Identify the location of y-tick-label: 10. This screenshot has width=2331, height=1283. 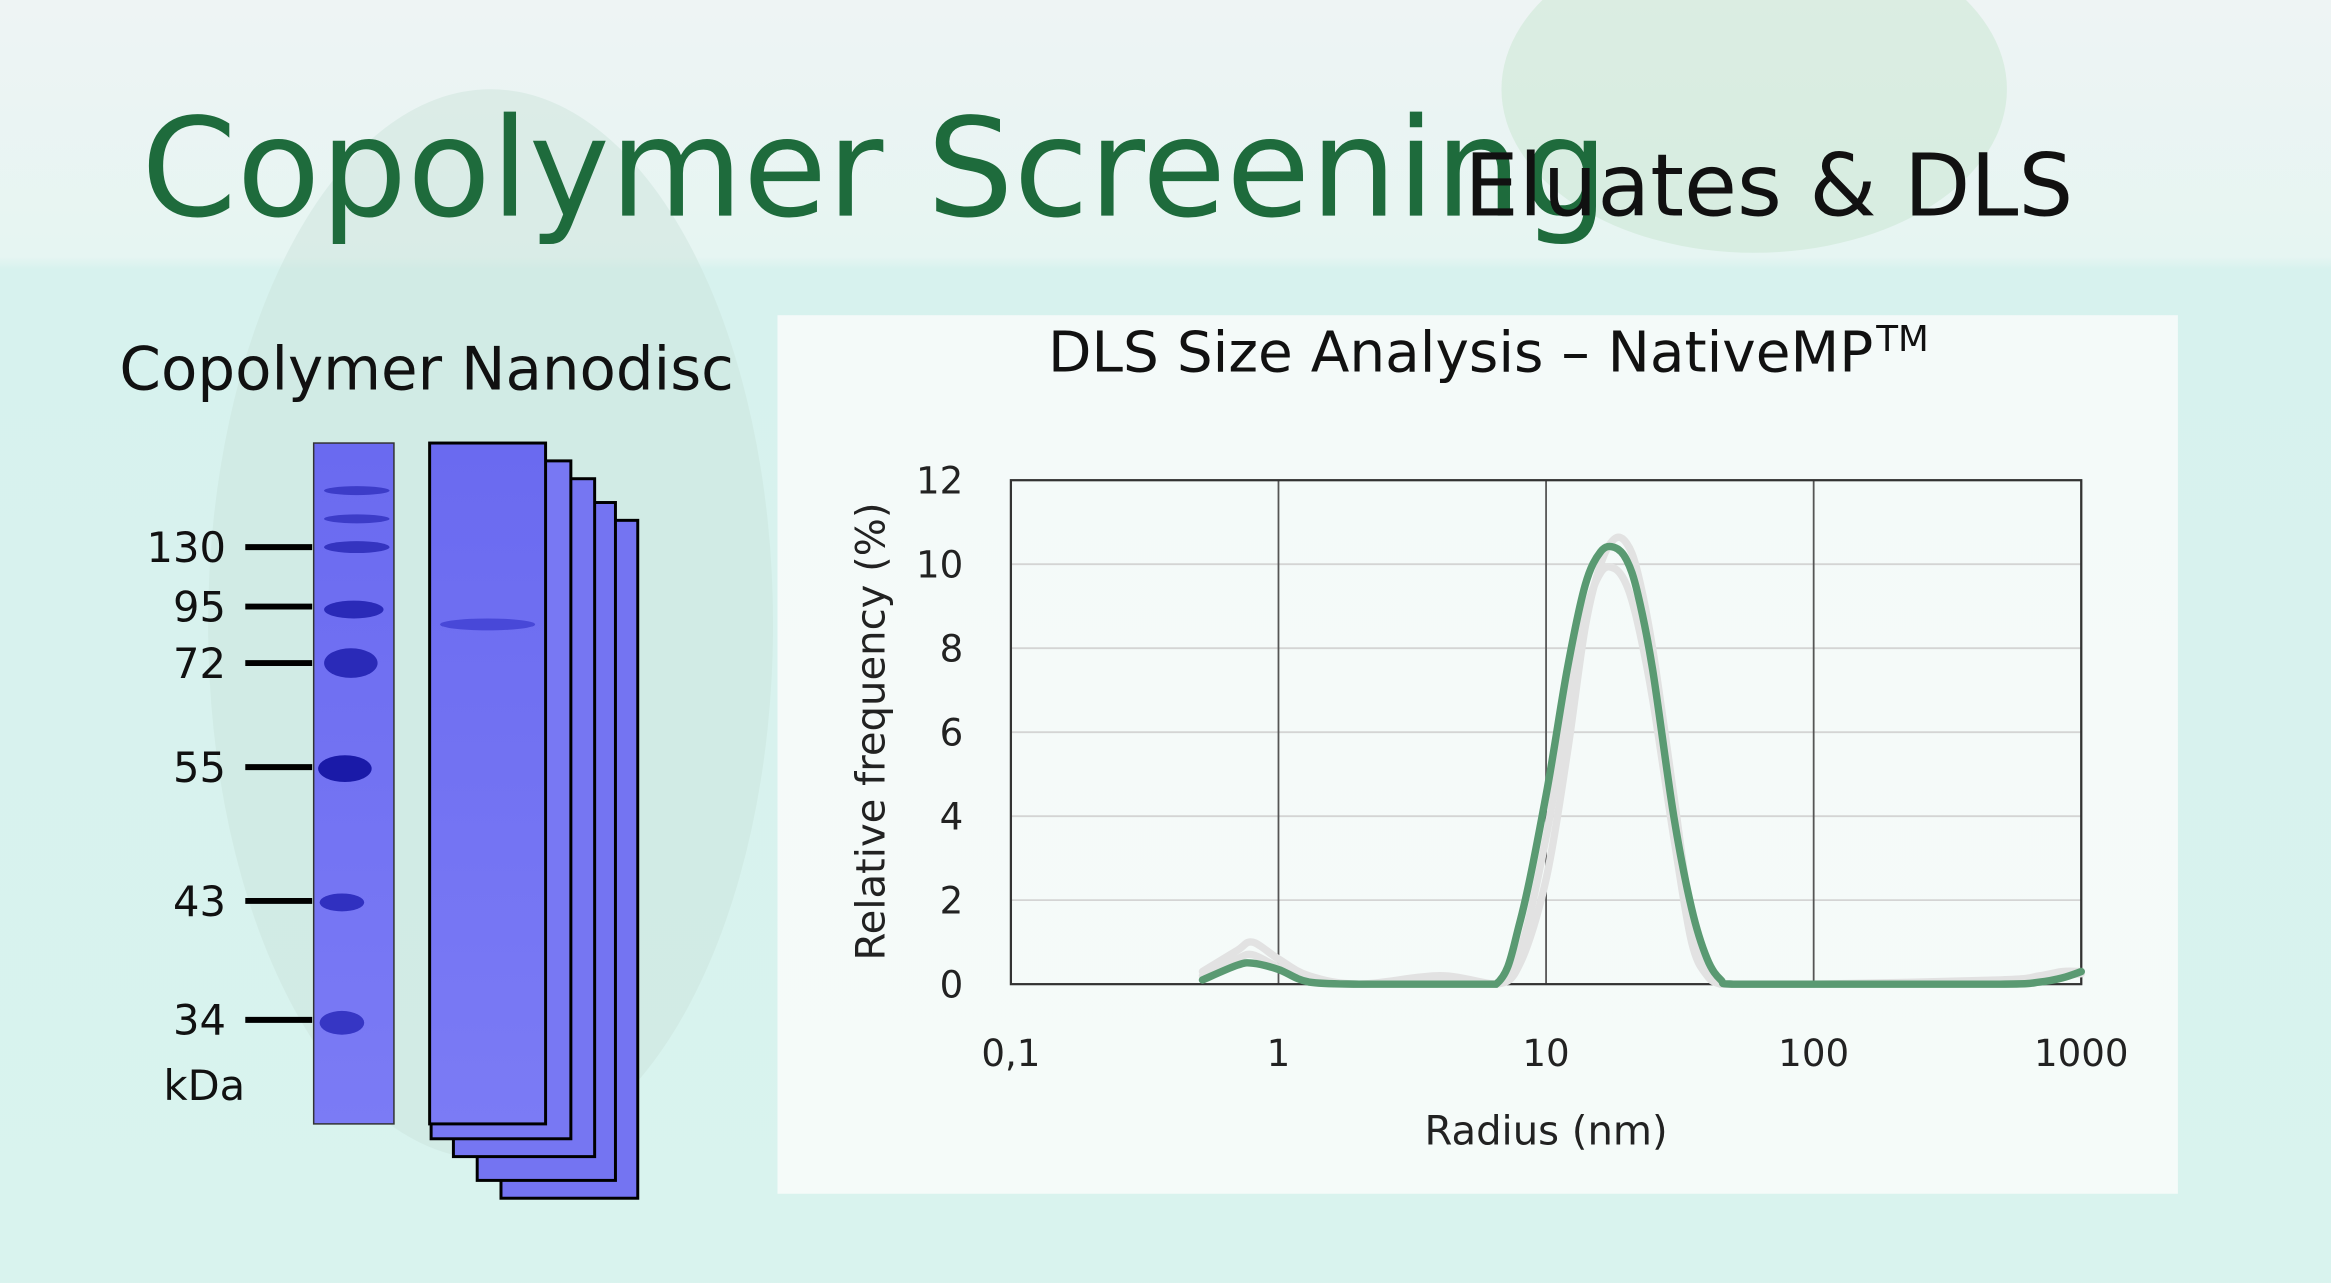
(939, 565).